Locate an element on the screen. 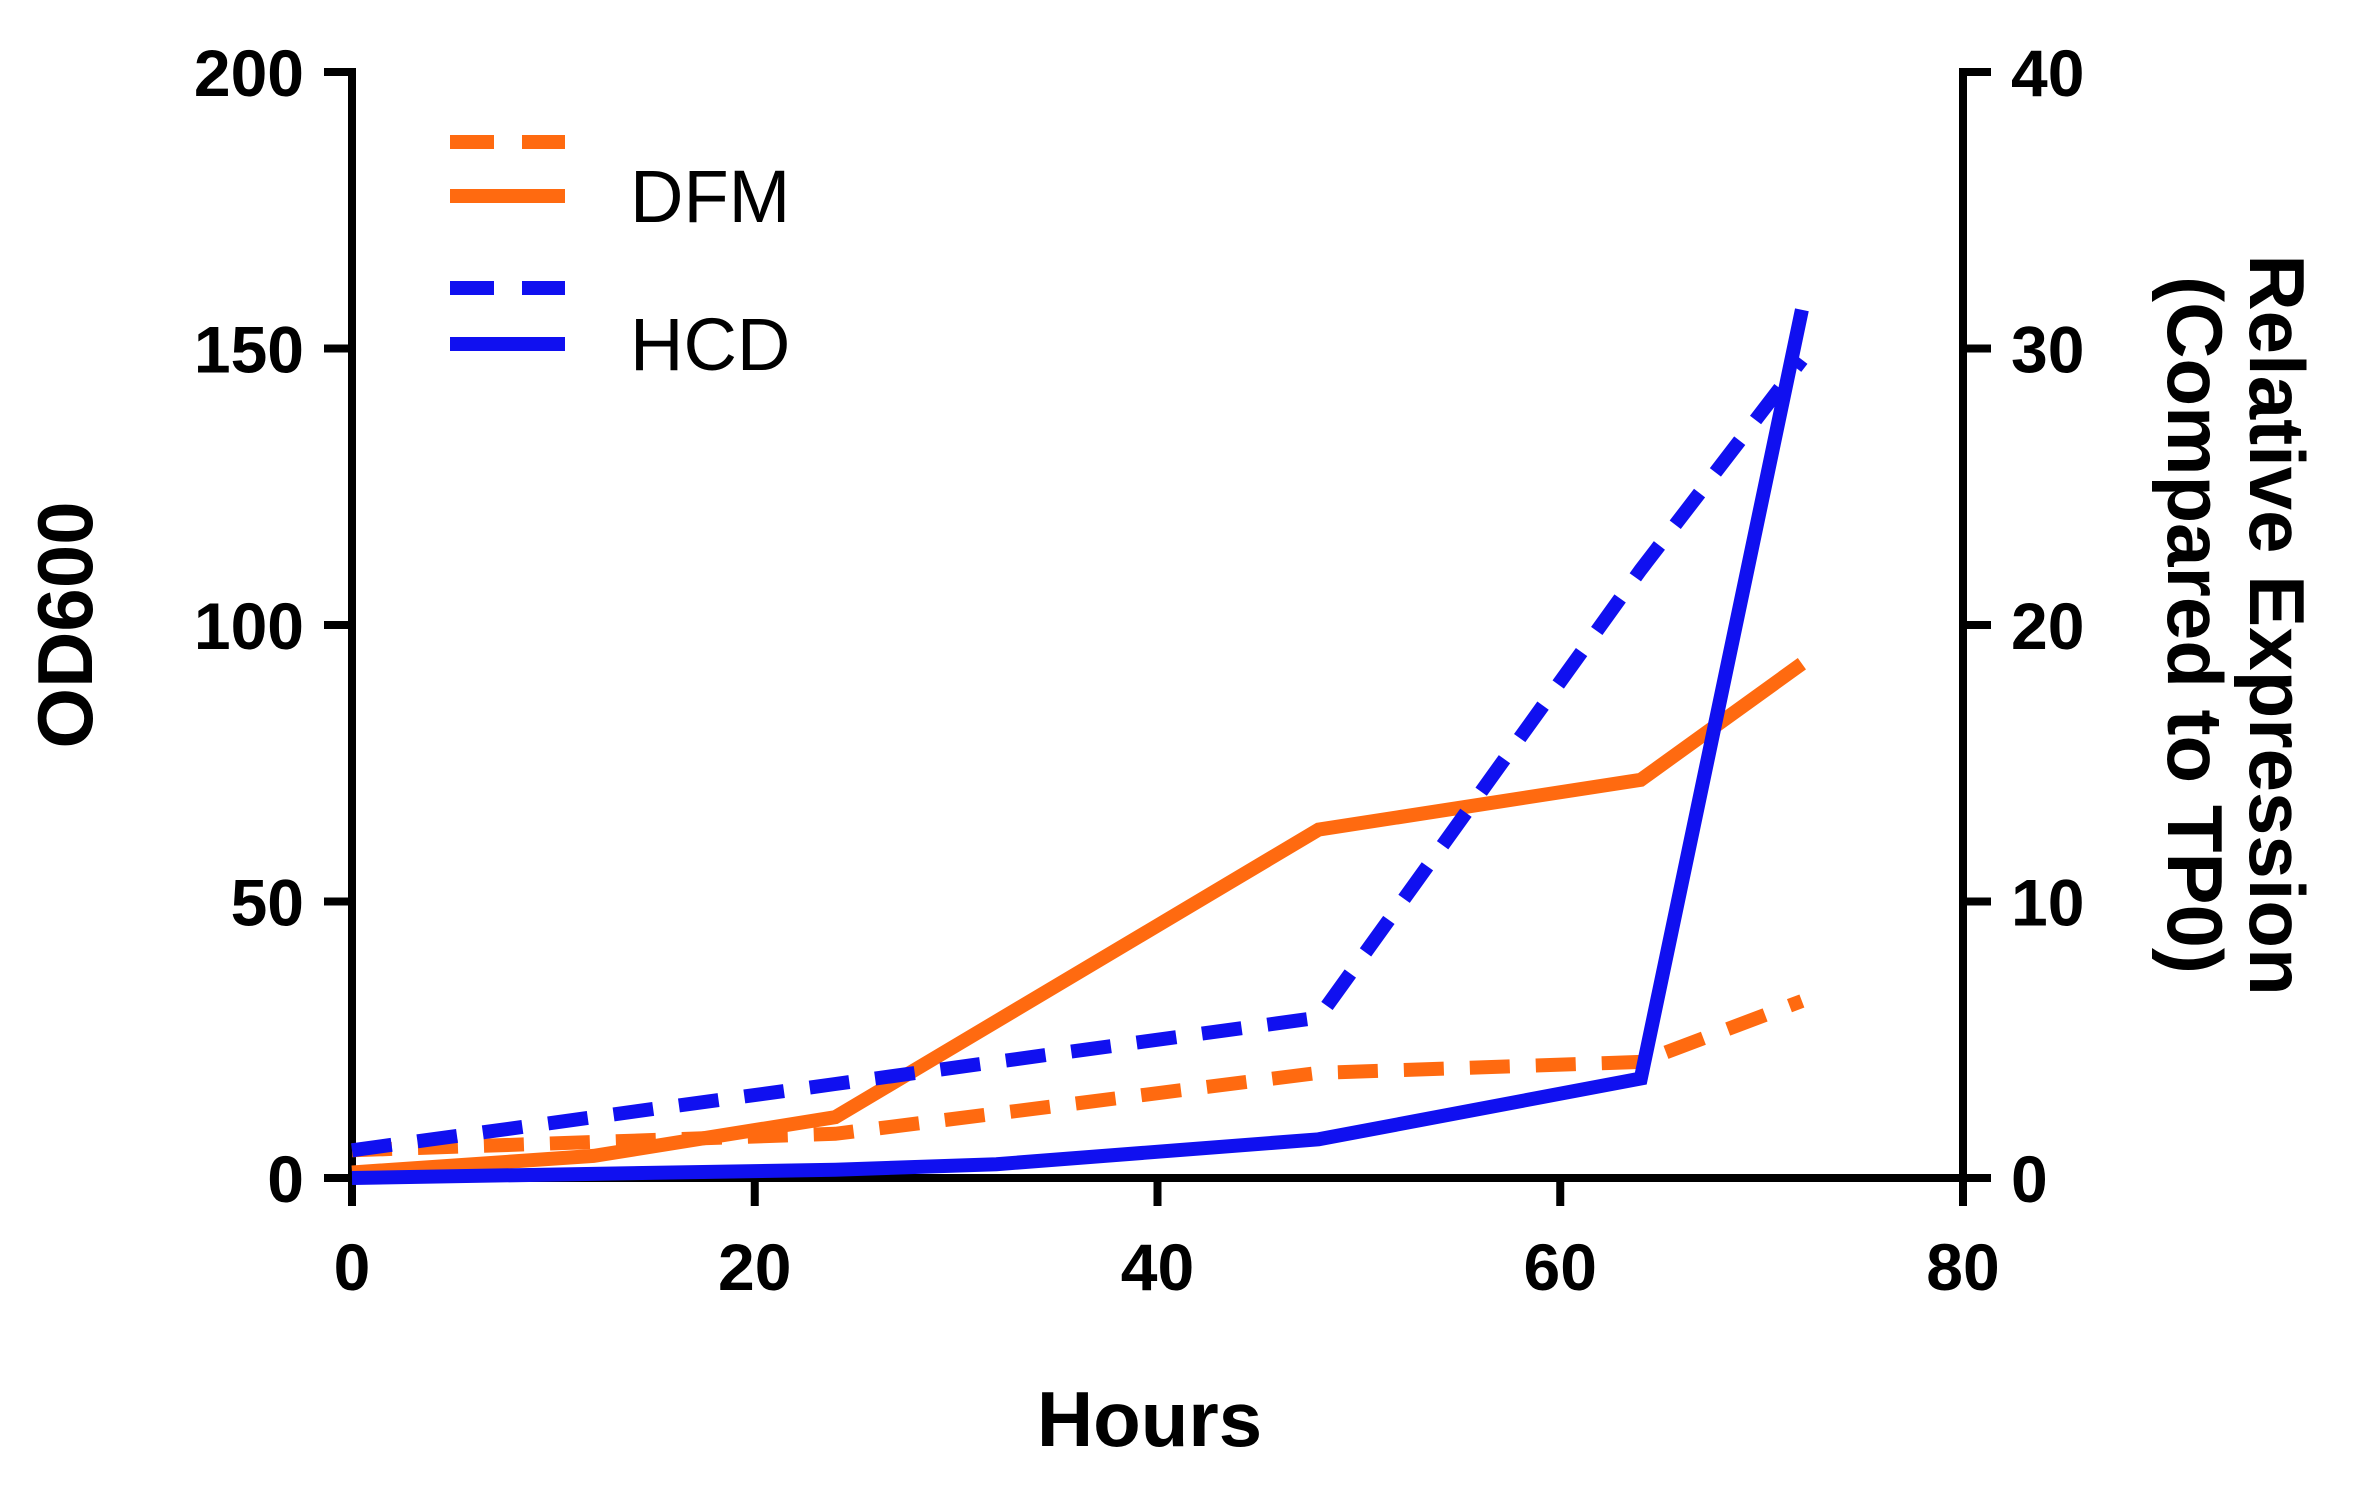 The height and width of the screenshot is (1488, 2353). series-line-DFM-expression is located at coordinates (1078, 1076).